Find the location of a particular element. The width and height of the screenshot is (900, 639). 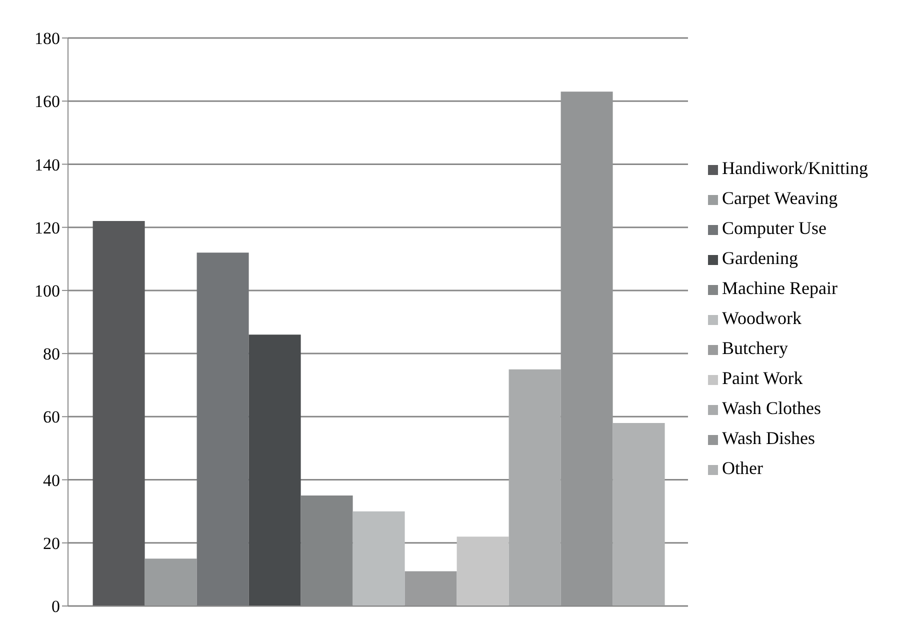

y-tick-label: 80 is located at coordinates (51, 354).